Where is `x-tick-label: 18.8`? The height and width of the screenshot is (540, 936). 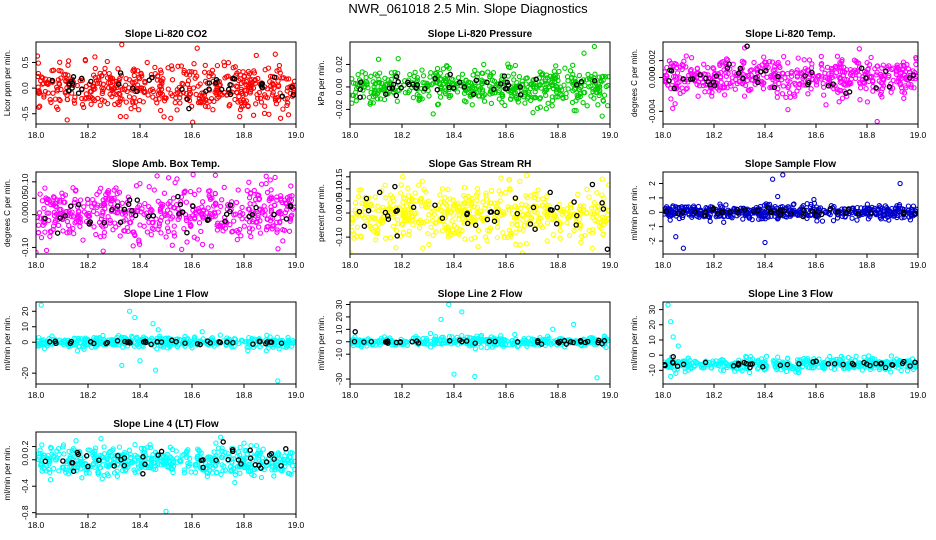
x-tick-label: 18.8 is located at coordinates (558, 135).